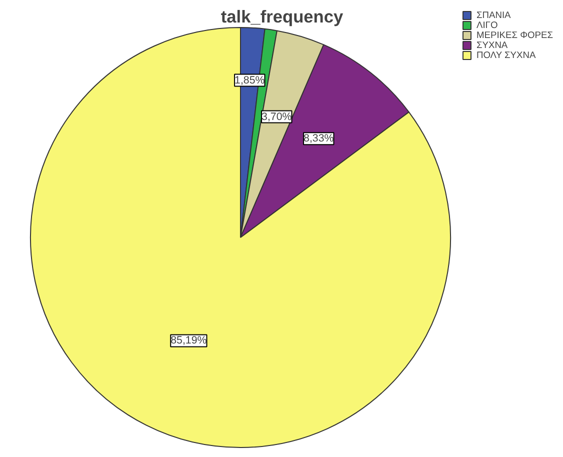  What do you see at coordinates (493, 15) in the screenshot?
I see `legend-label: ΣΠΑΝΙΑ` at bounding box center [493, 15].